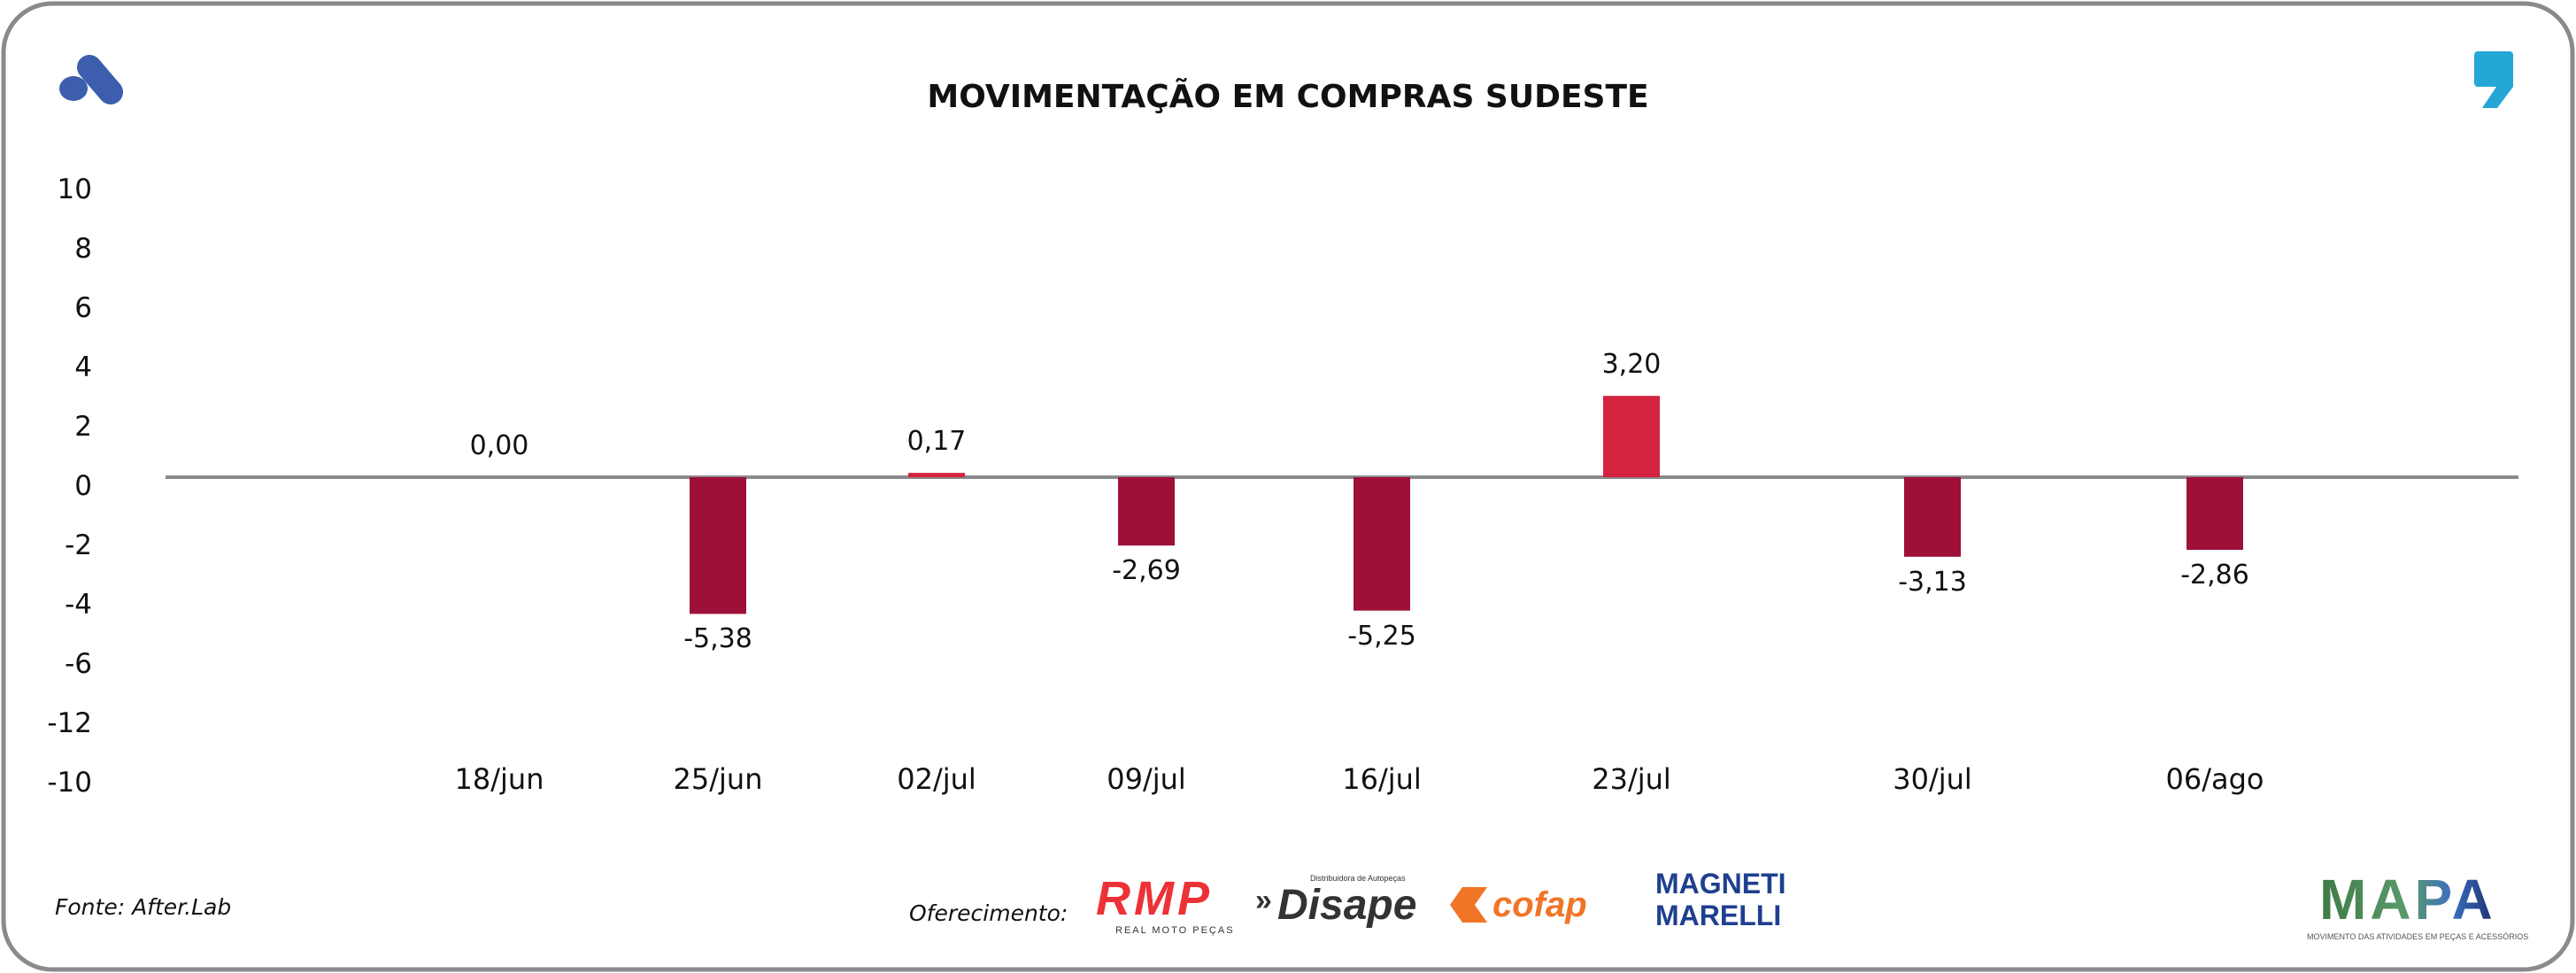 This screenshot has width=2576, height=973. What do you see at coordinates (1154, 899) in the screenshot?
I see `rmp-logo: RMP` at bounding box center [1154, 899].